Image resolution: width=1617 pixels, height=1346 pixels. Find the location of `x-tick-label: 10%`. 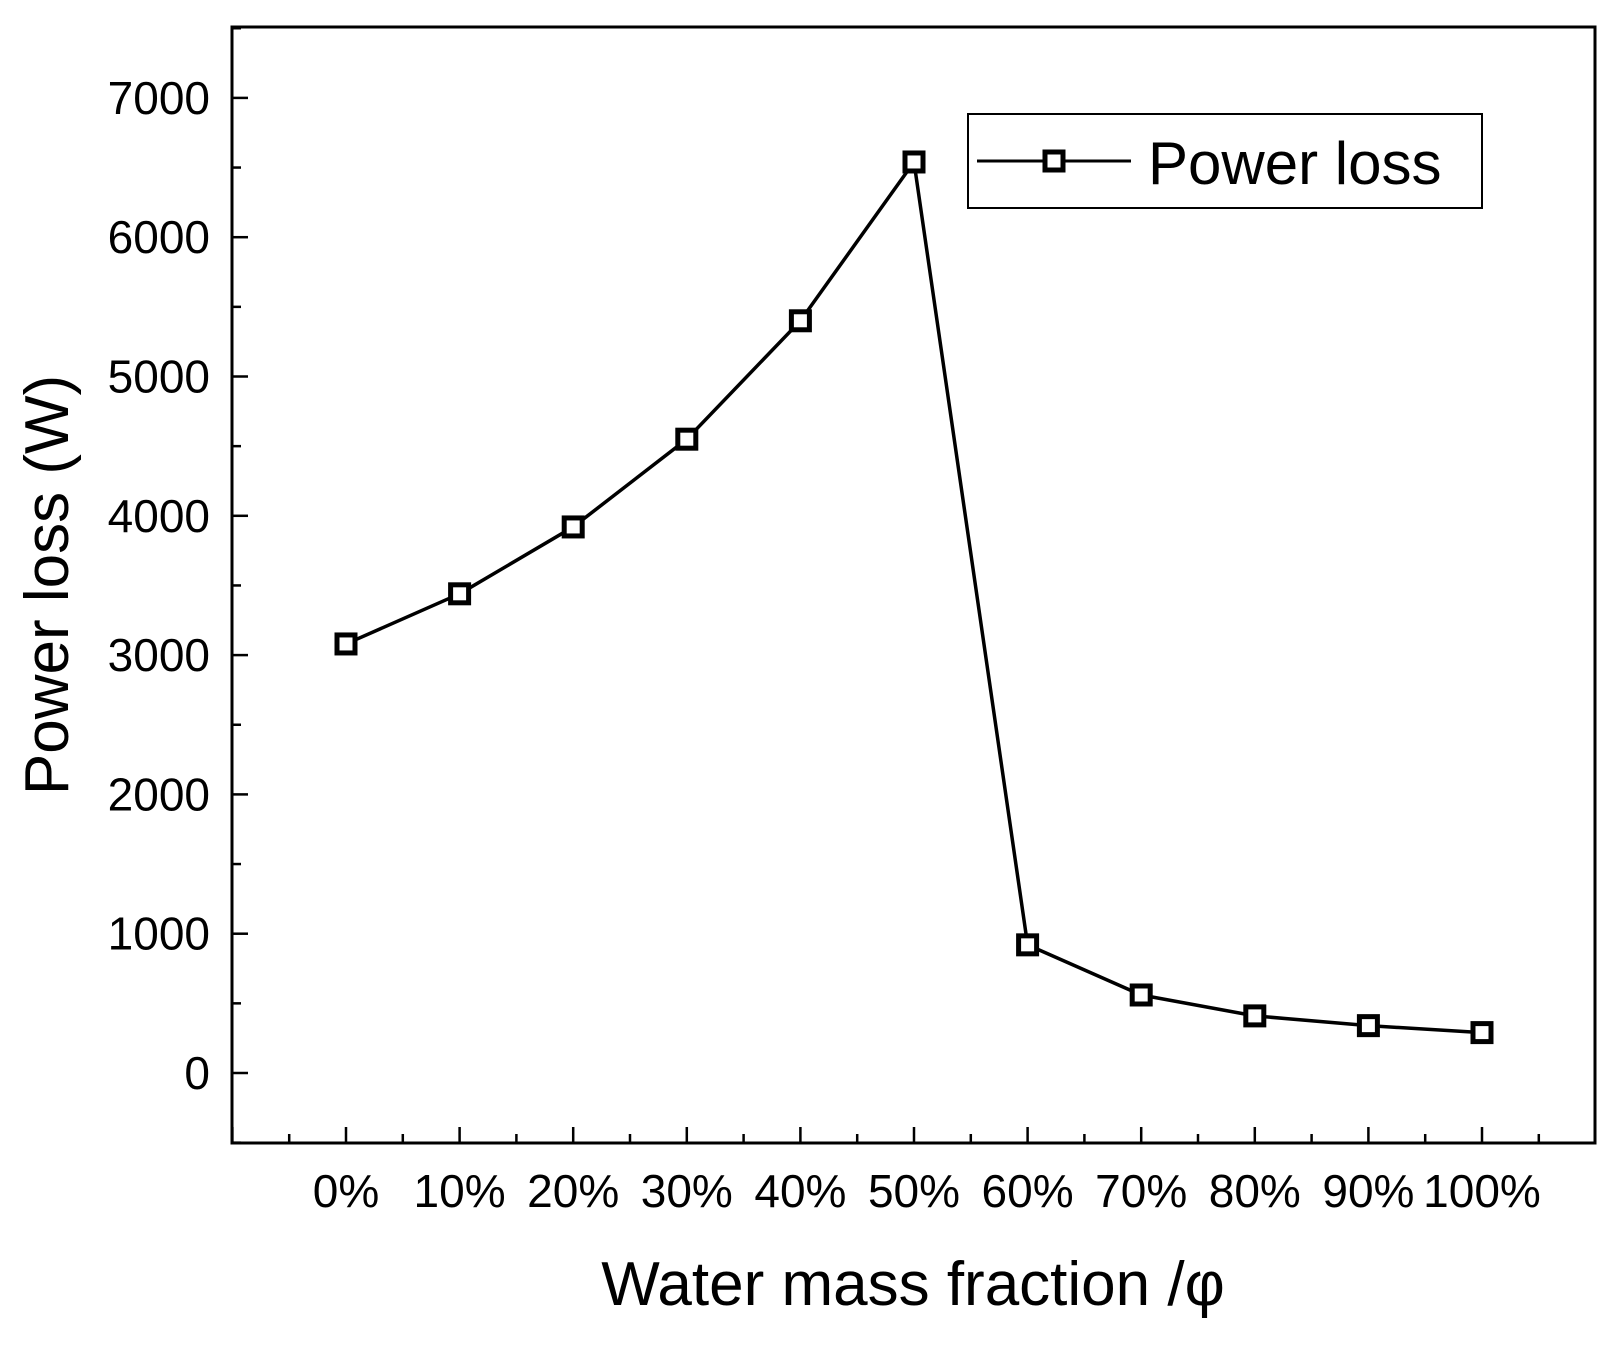

x-tick-label: 10% is located at coordinates (460, 1191).